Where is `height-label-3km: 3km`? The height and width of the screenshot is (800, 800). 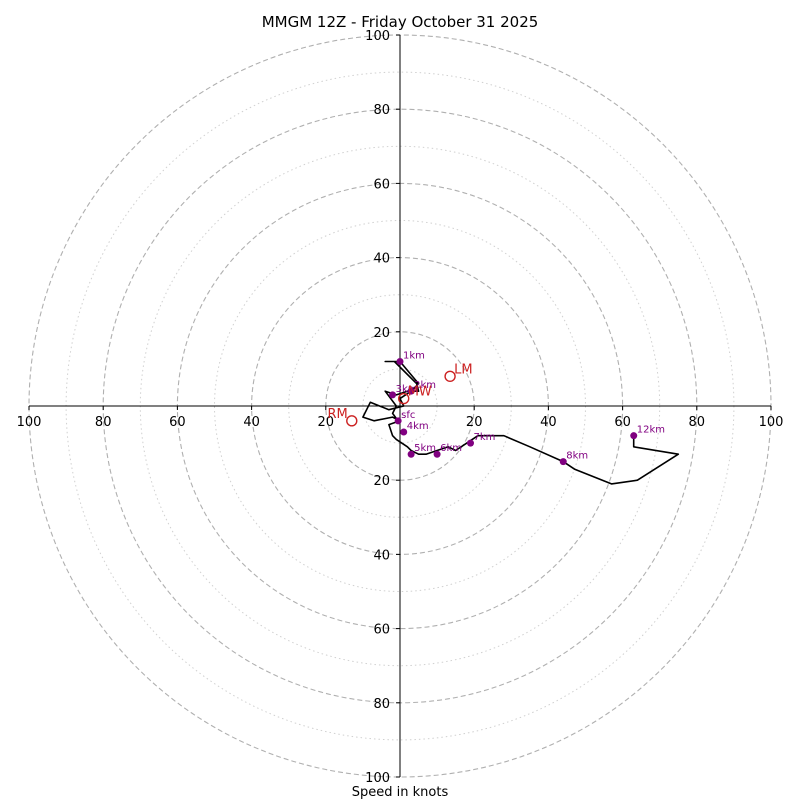 height-label-3km: 3km is located at coordinates (407, 389).